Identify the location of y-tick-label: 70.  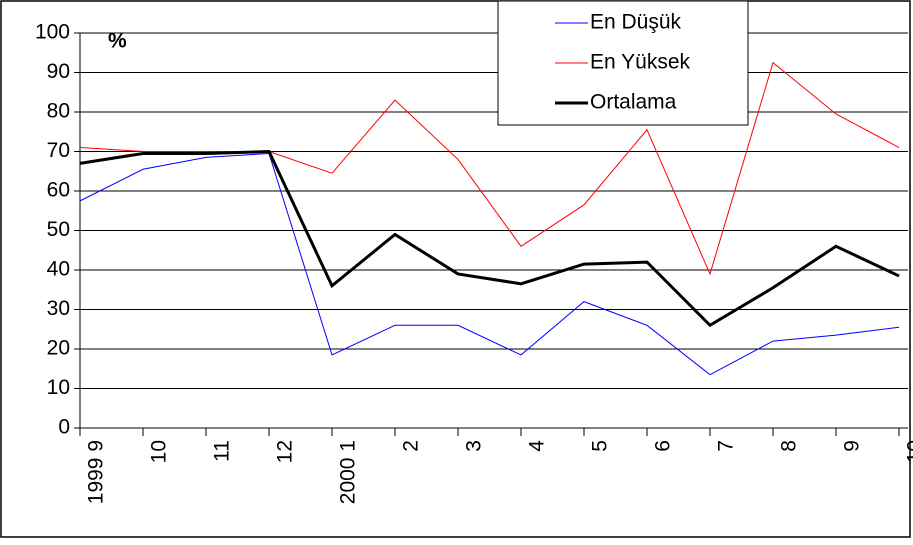
(58, 150).